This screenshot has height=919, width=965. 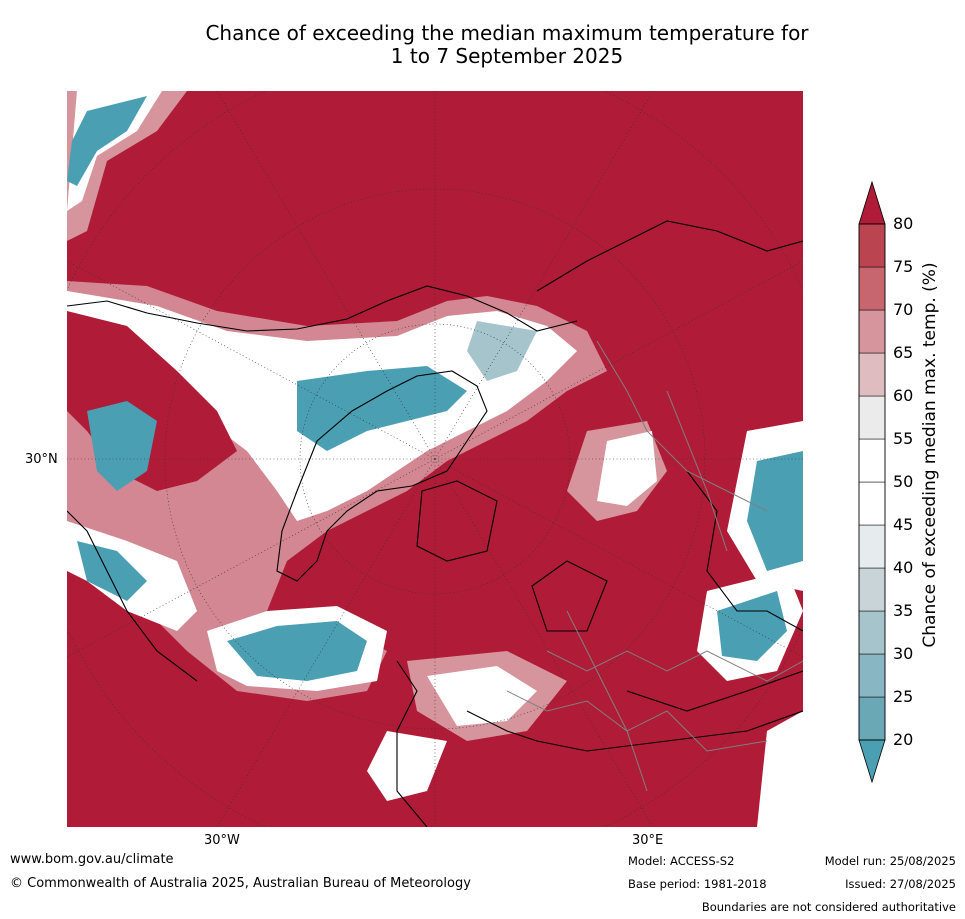 I want to click on colorbar-tick-label: 30, so click(x=903, y=653).